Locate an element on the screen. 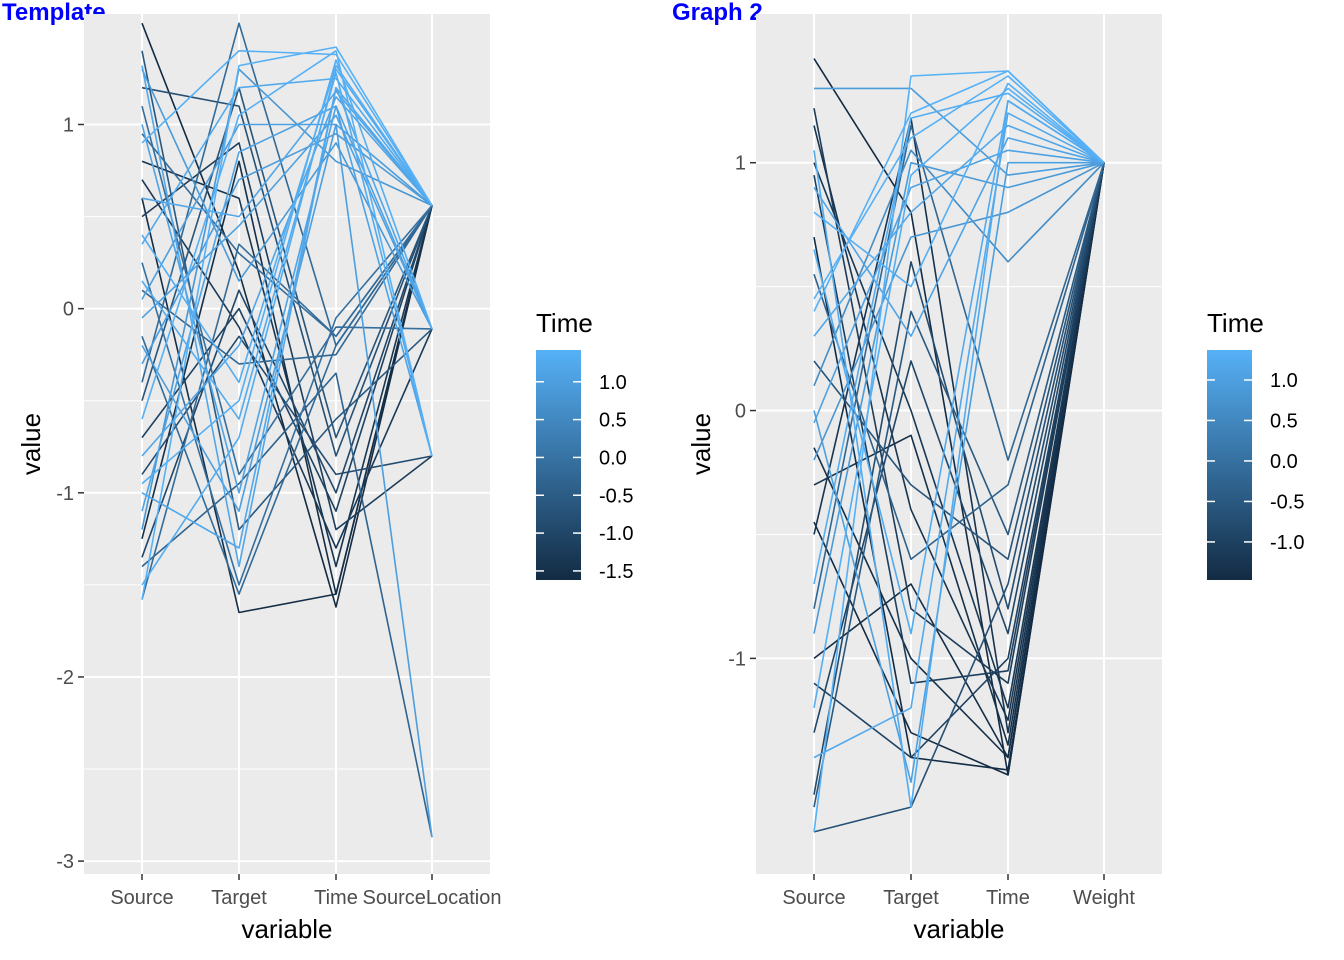 This screenshot has height=960, width=1344. template-y-tick-label: 1 is located at coordinates (68, 125).